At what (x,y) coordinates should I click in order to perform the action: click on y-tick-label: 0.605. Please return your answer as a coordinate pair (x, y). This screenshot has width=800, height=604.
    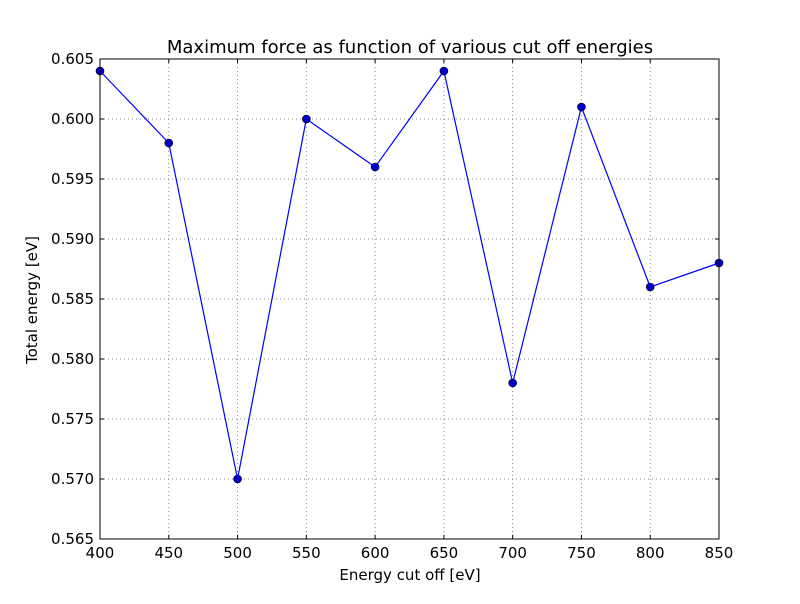
    Looking at the image, I should click on (72, 59).